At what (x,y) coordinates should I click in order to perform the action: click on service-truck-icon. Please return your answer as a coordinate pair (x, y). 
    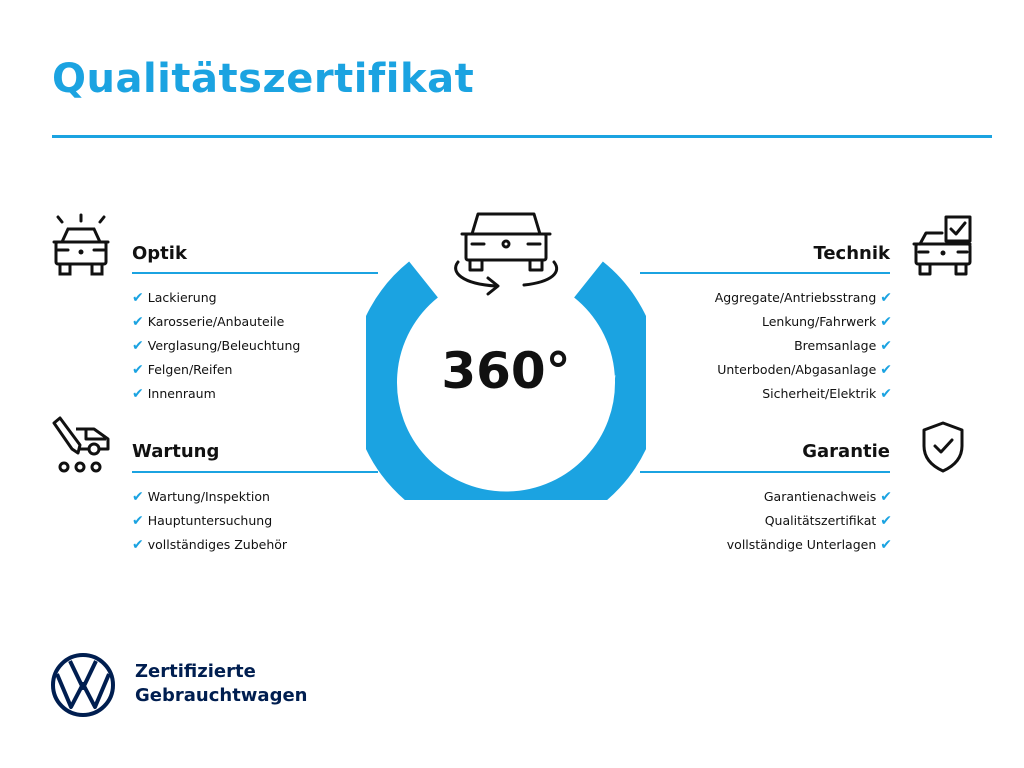
    Looking at the image, I should click on (81, 444).